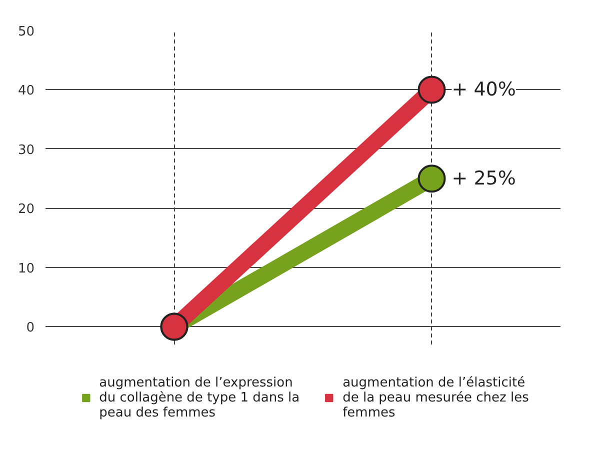 The height and width of the screenshot is (472, 609). Describe the element at coordinates (26, 91) in the screenshot. I see `y-tick-label: 40` at that location.